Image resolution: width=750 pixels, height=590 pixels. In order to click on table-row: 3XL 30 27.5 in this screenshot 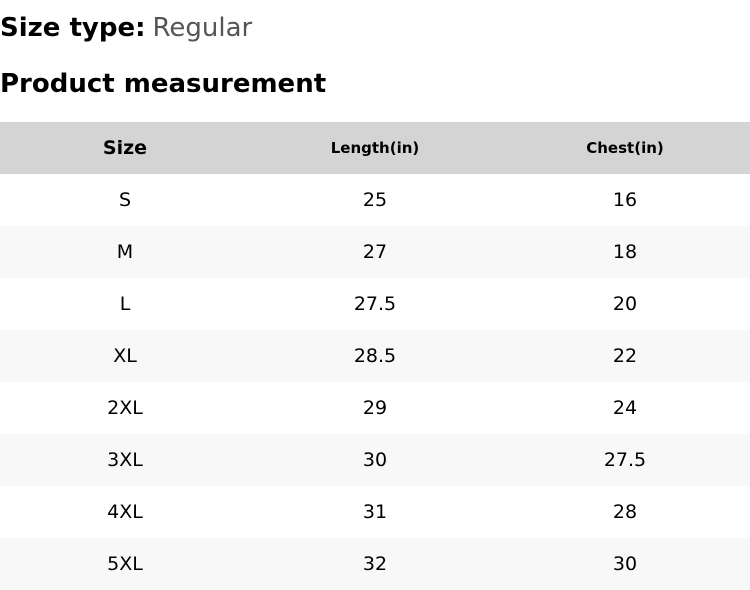, I will do `click(375, 460)`.